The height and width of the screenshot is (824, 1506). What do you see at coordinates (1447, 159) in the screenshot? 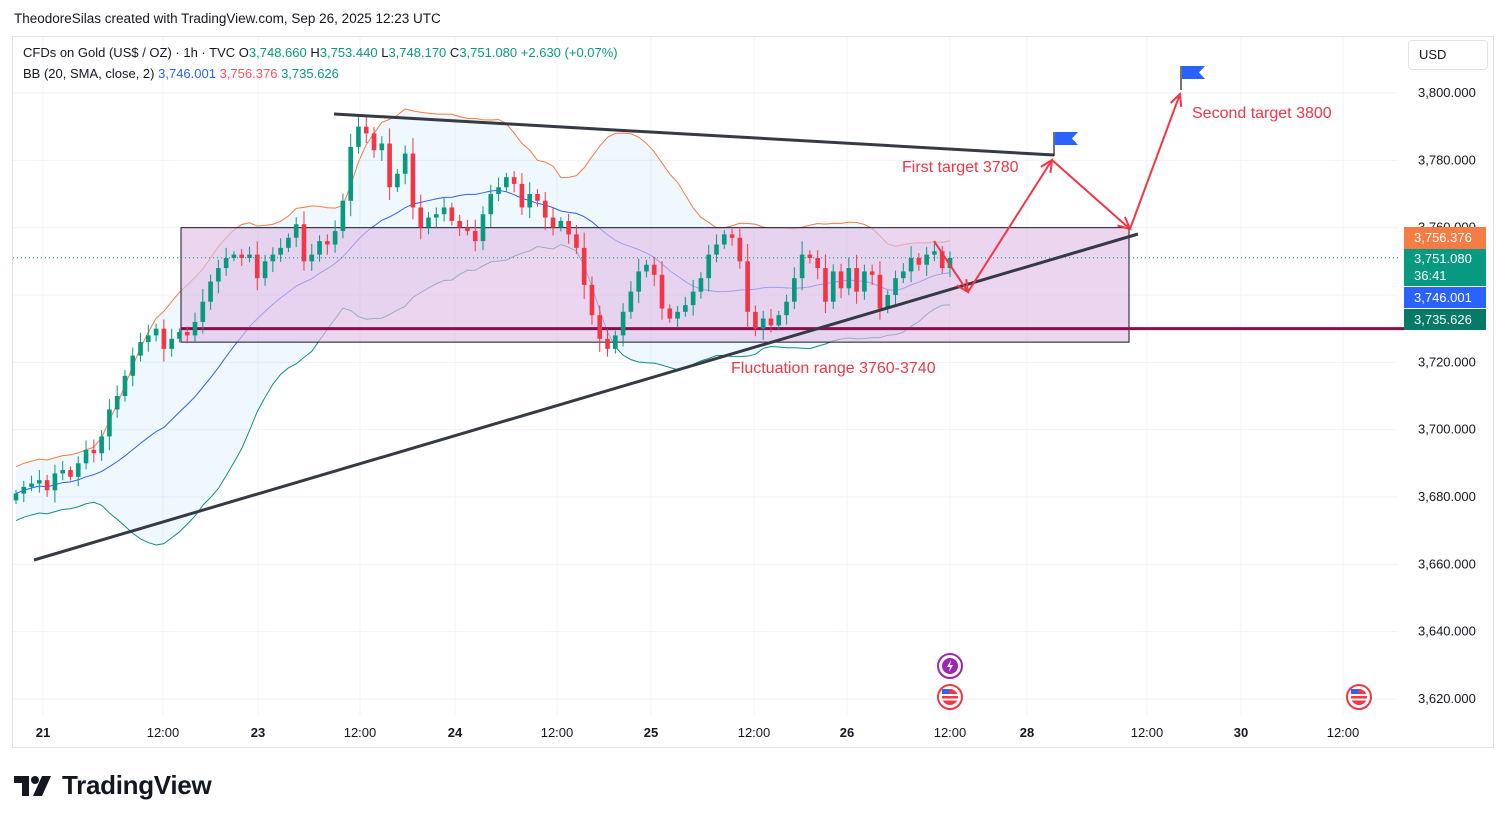
I see `price-tick-label: 3,780.000` at bounding box center [1447, 159].